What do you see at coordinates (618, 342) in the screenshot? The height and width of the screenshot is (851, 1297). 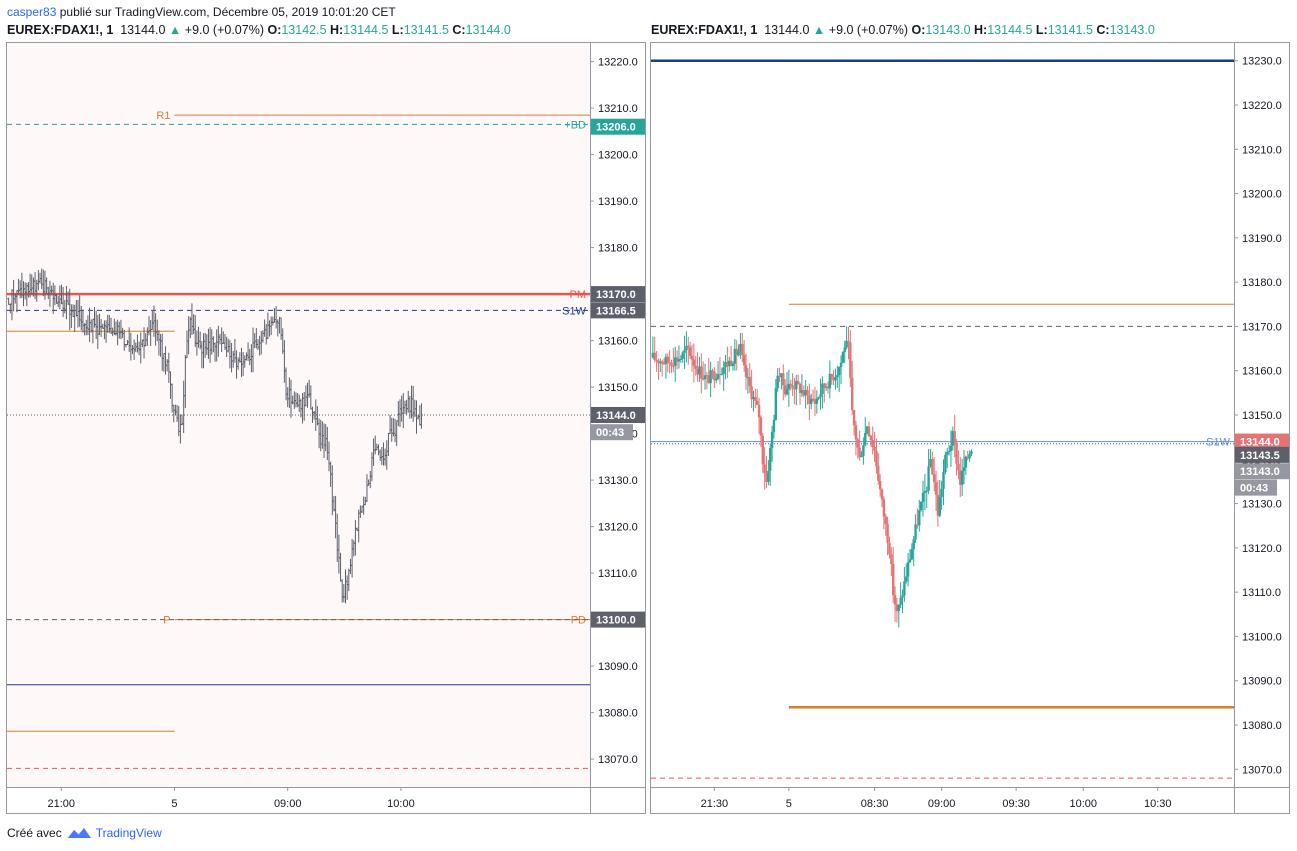 I see `y-tick-label: 13160.0` at bounding box center [618, 342].